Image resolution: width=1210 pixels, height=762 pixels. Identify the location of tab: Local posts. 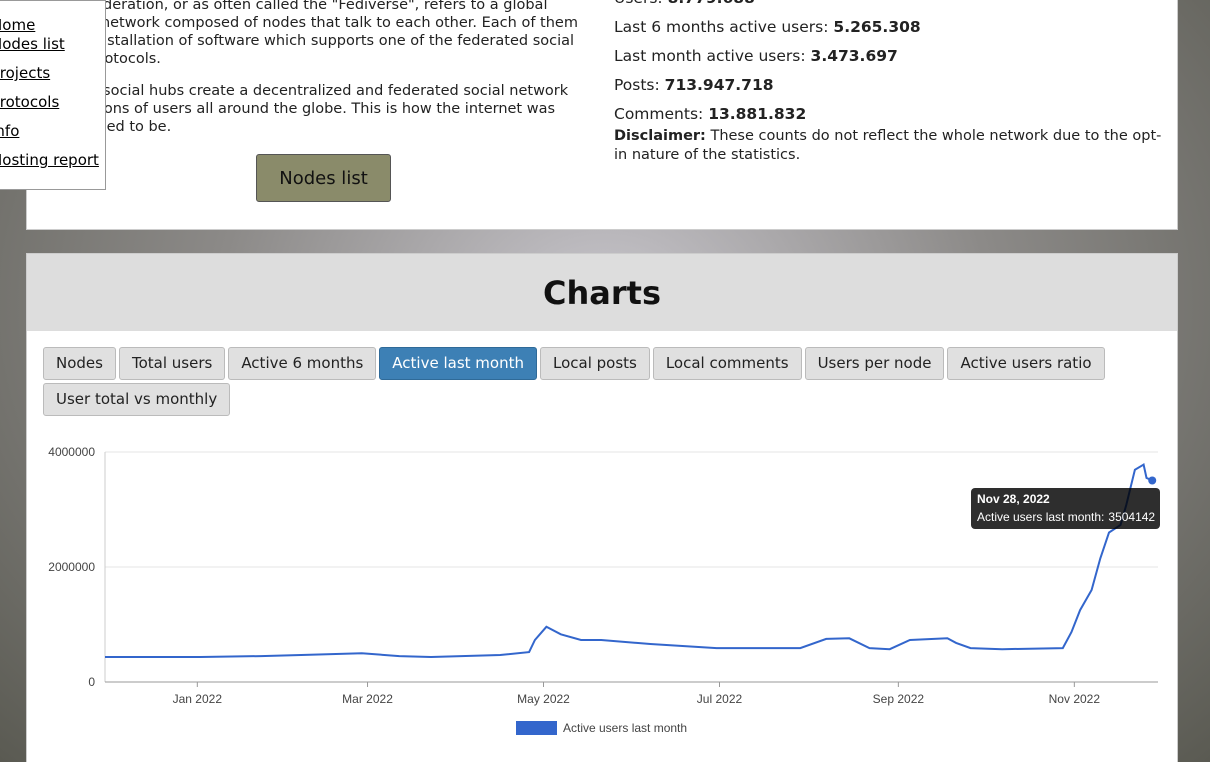
(594, 363).